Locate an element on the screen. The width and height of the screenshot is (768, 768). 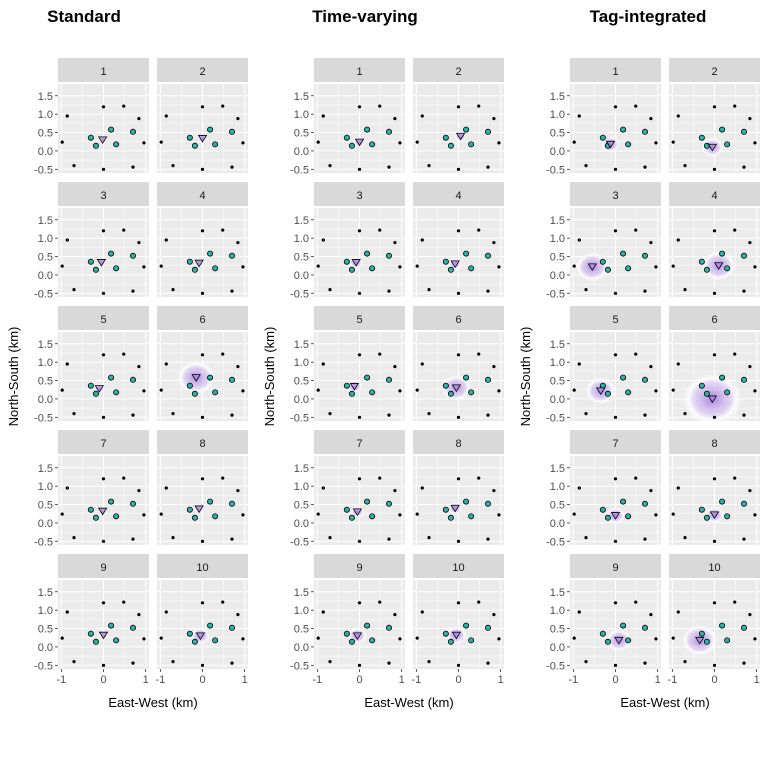
group-title: Tag-integrated is located at coordinates (648, 16).